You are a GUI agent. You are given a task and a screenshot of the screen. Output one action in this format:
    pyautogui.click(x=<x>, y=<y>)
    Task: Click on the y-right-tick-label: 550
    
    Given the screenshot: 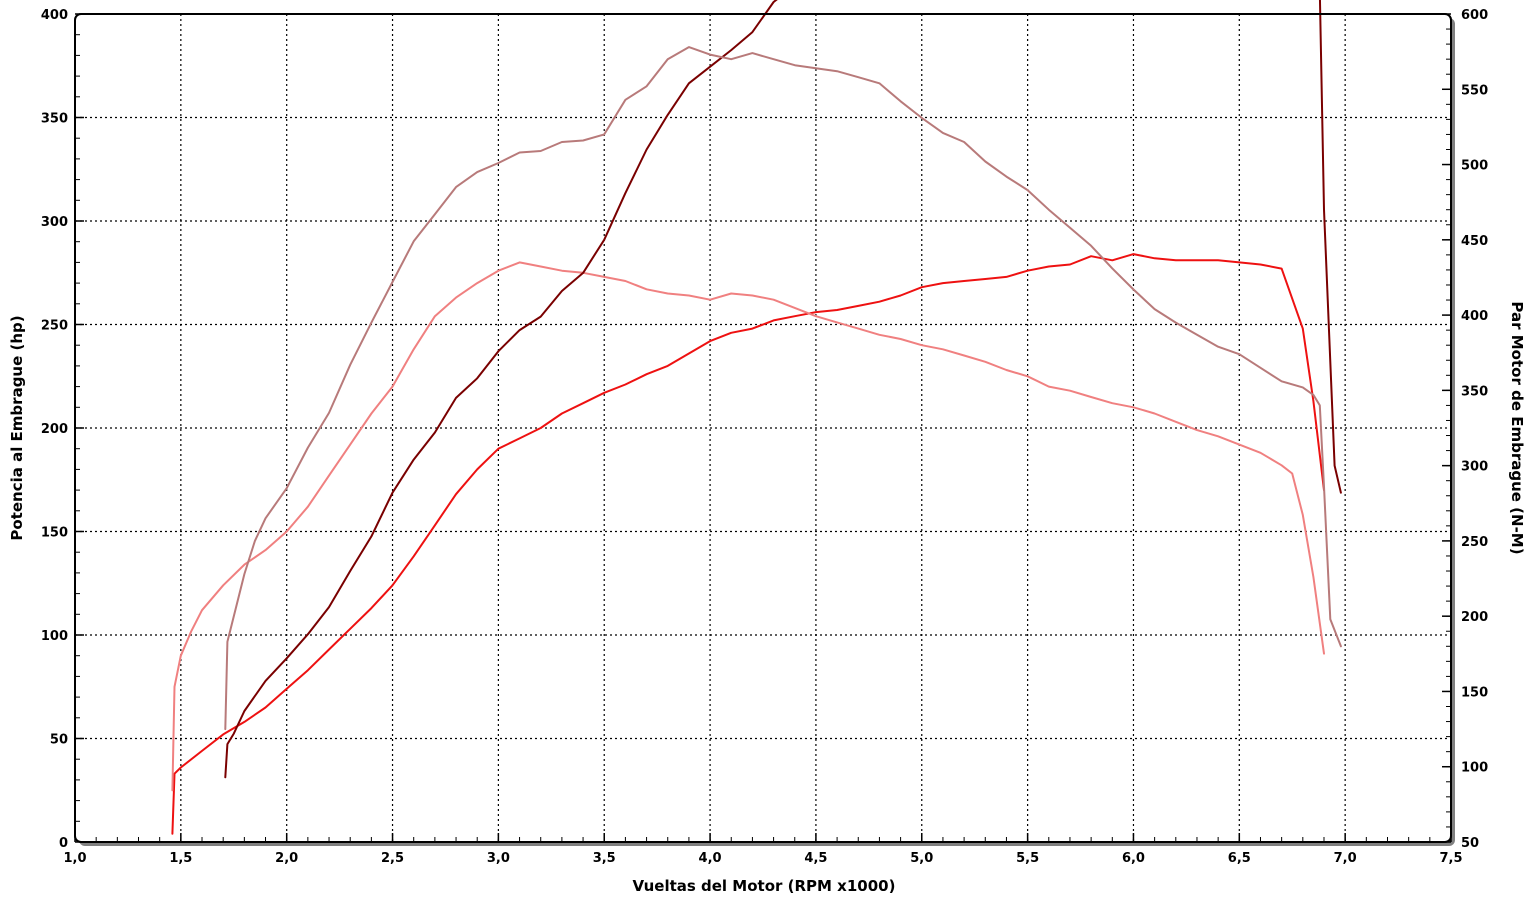 What is the action you would take?
    pyautogui.click(x=1474, y=90)
    